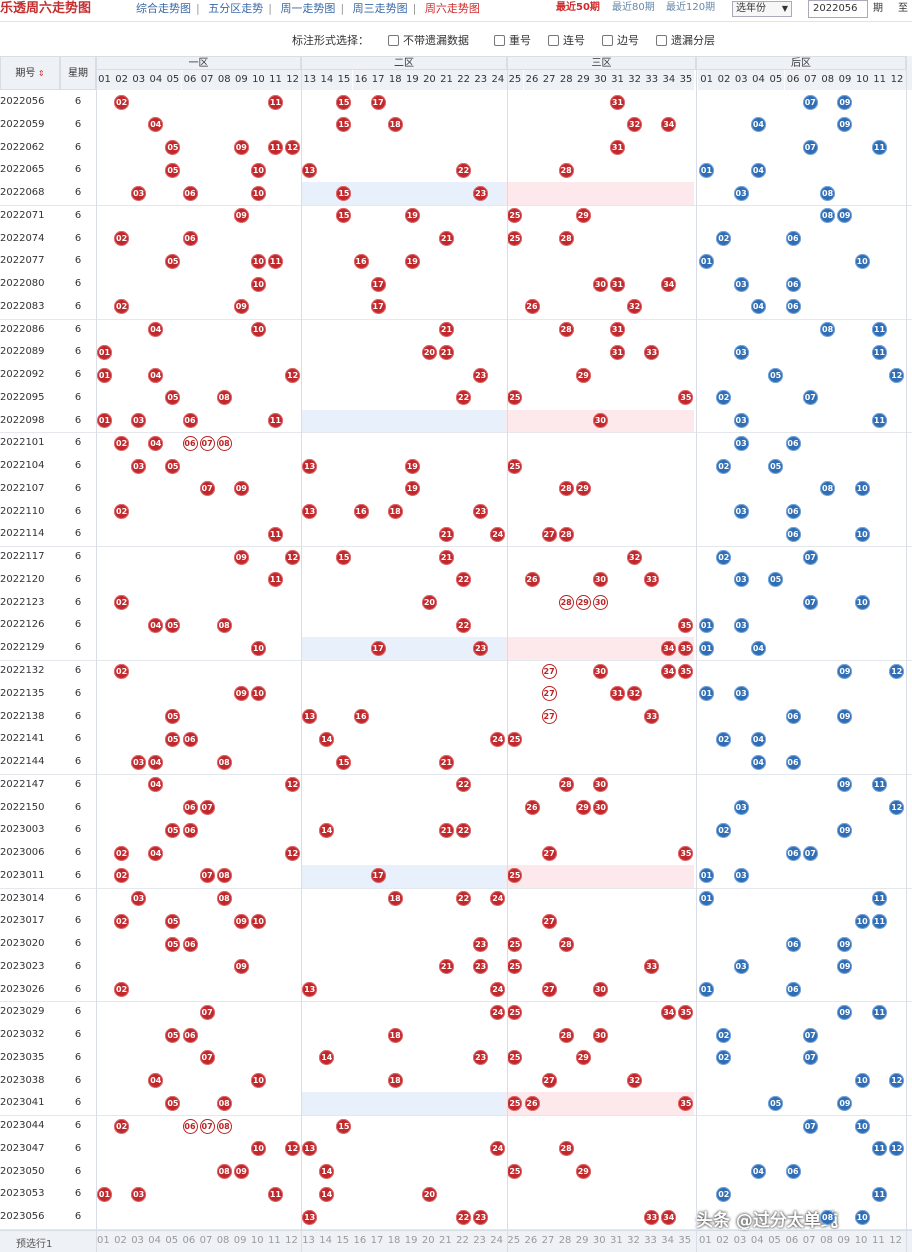 The image size is (912, 1252). What do you see at coordinates (861, 1240) in the screenshot?
I see `preselect-back-number: 10` at bounding box center [861, 1240].